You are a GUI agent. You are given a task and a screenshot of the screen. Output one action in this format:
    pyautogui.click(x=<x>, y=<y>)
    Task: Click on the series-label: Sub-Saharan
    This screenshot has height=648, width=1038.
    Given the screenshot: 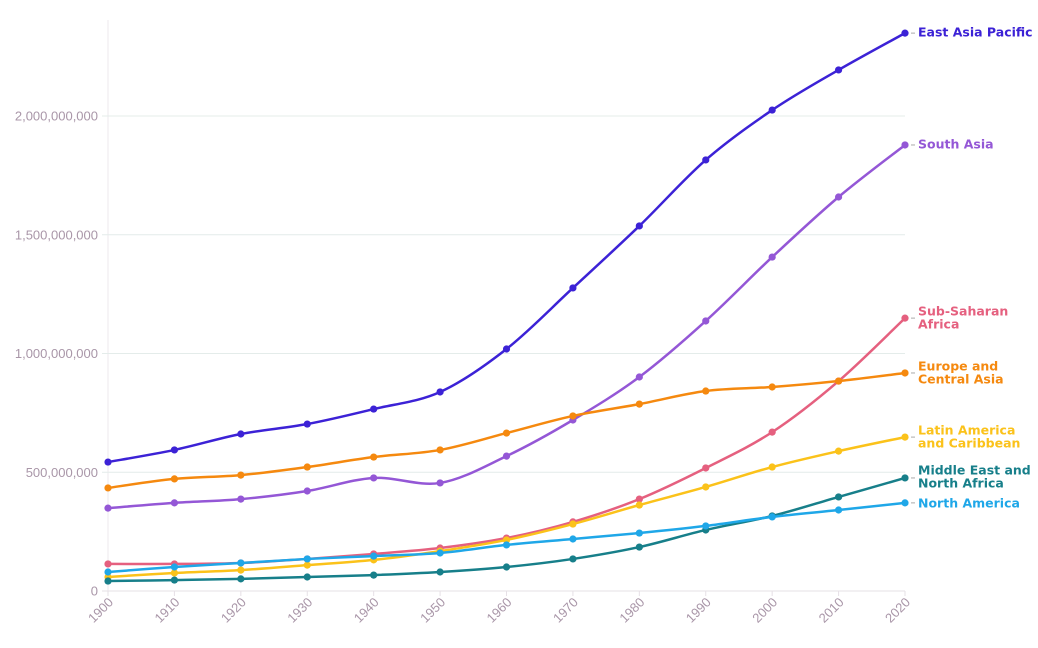 What is the action you would take?
    pyautogui.click(x=963, y=311)
    